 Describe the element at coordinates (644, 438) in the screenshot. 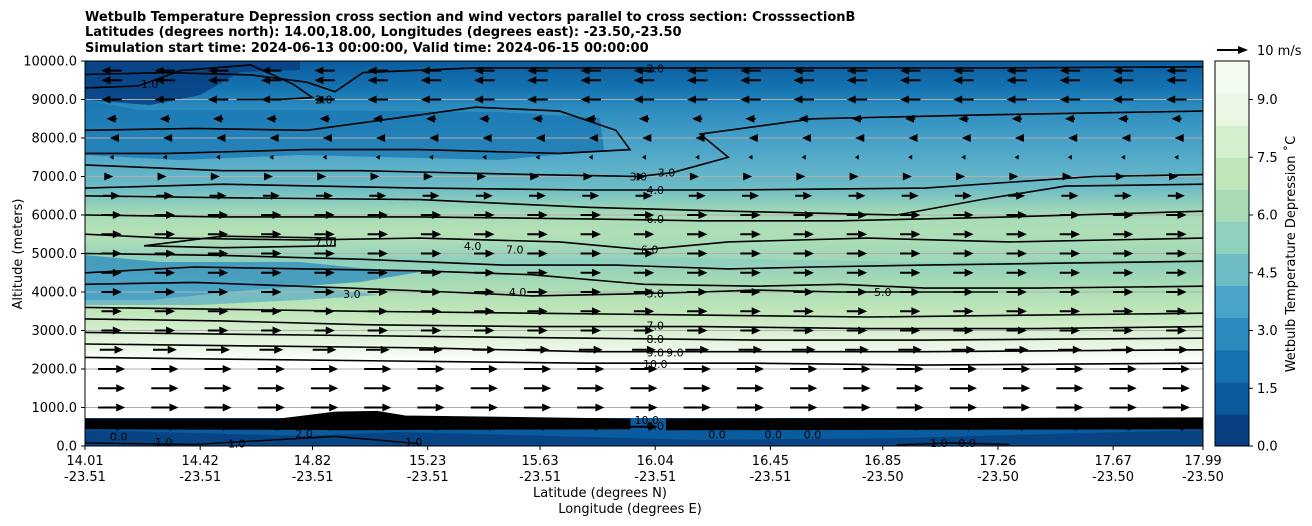

I see `surface-mid-region` at that location.